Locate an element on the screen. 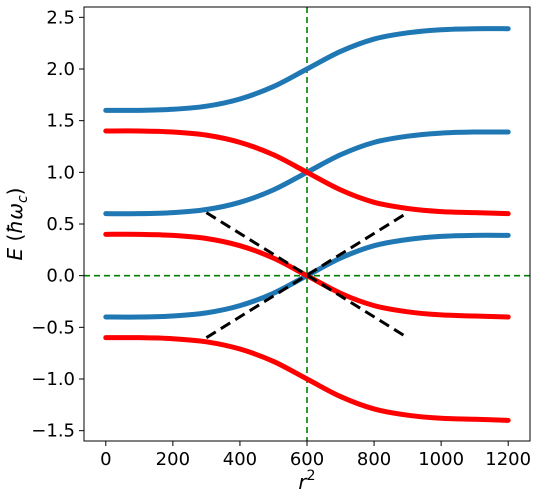  y-axis-label-unit-symbol: ħω is located at coordinates (15, 218).